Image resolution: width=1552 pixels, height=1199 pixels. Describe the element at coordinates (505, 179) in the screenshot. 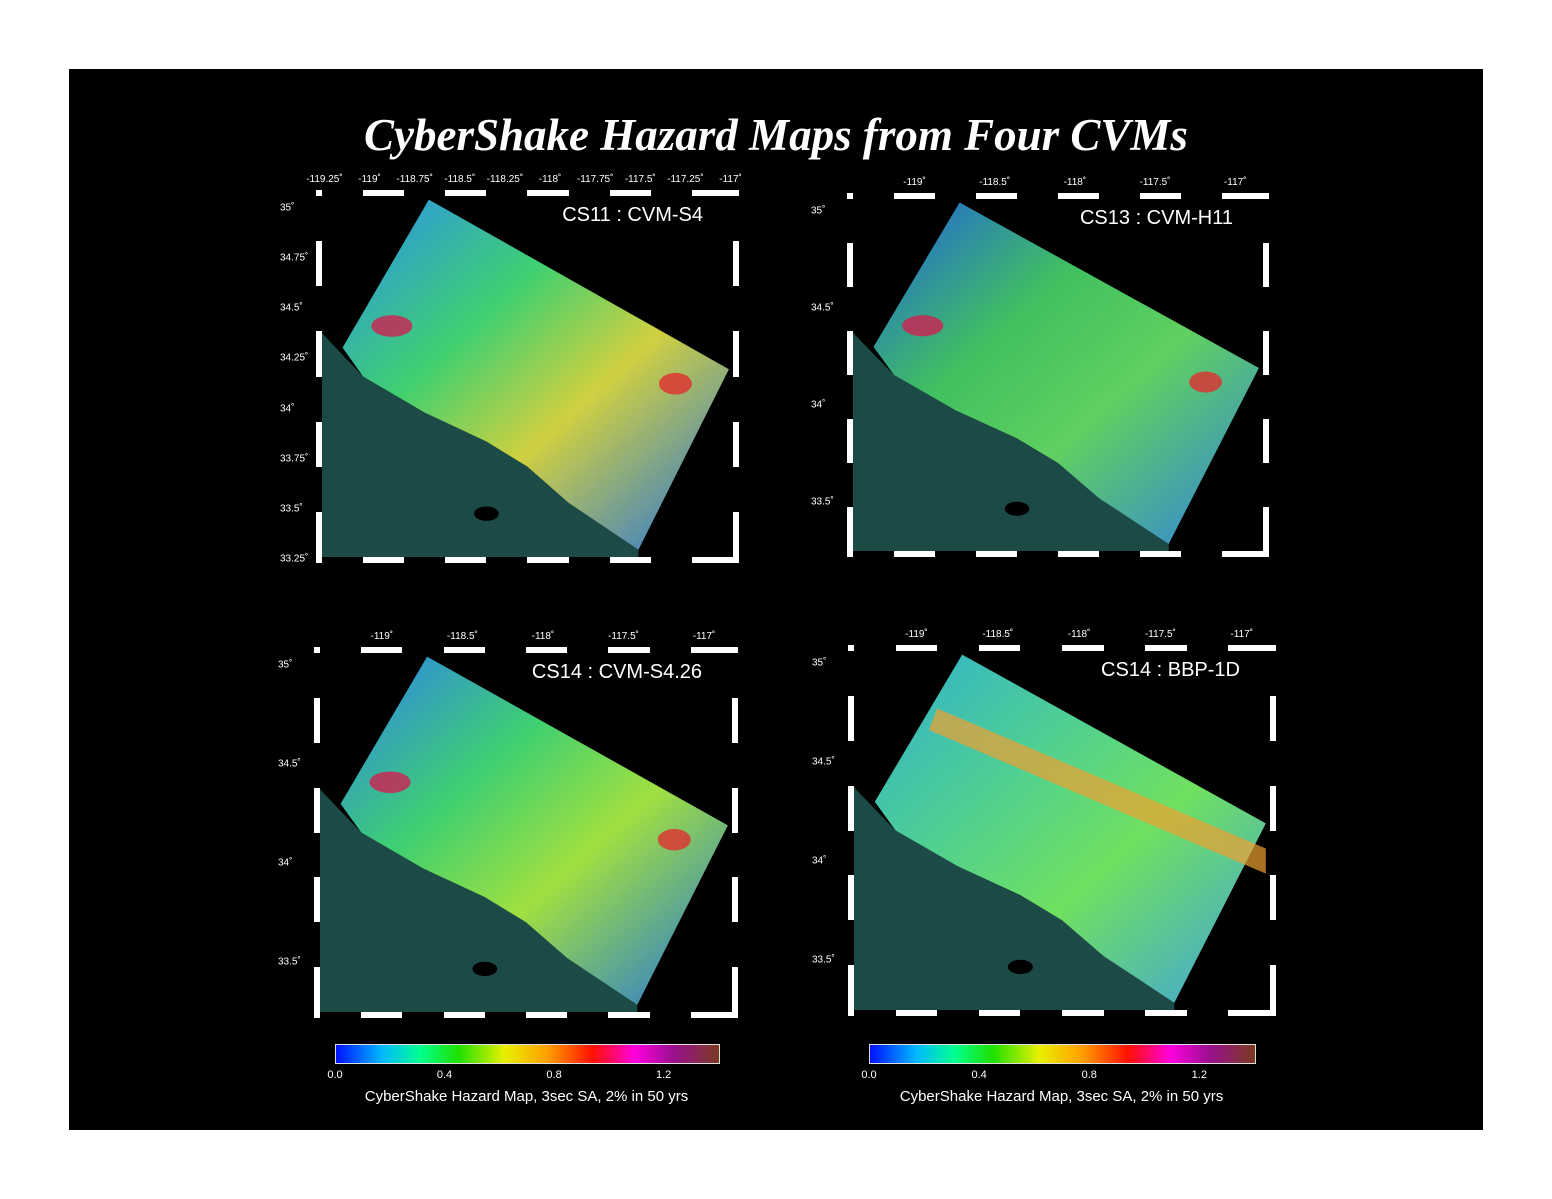

I see `longitude-tick: -118.25˚` at that location.